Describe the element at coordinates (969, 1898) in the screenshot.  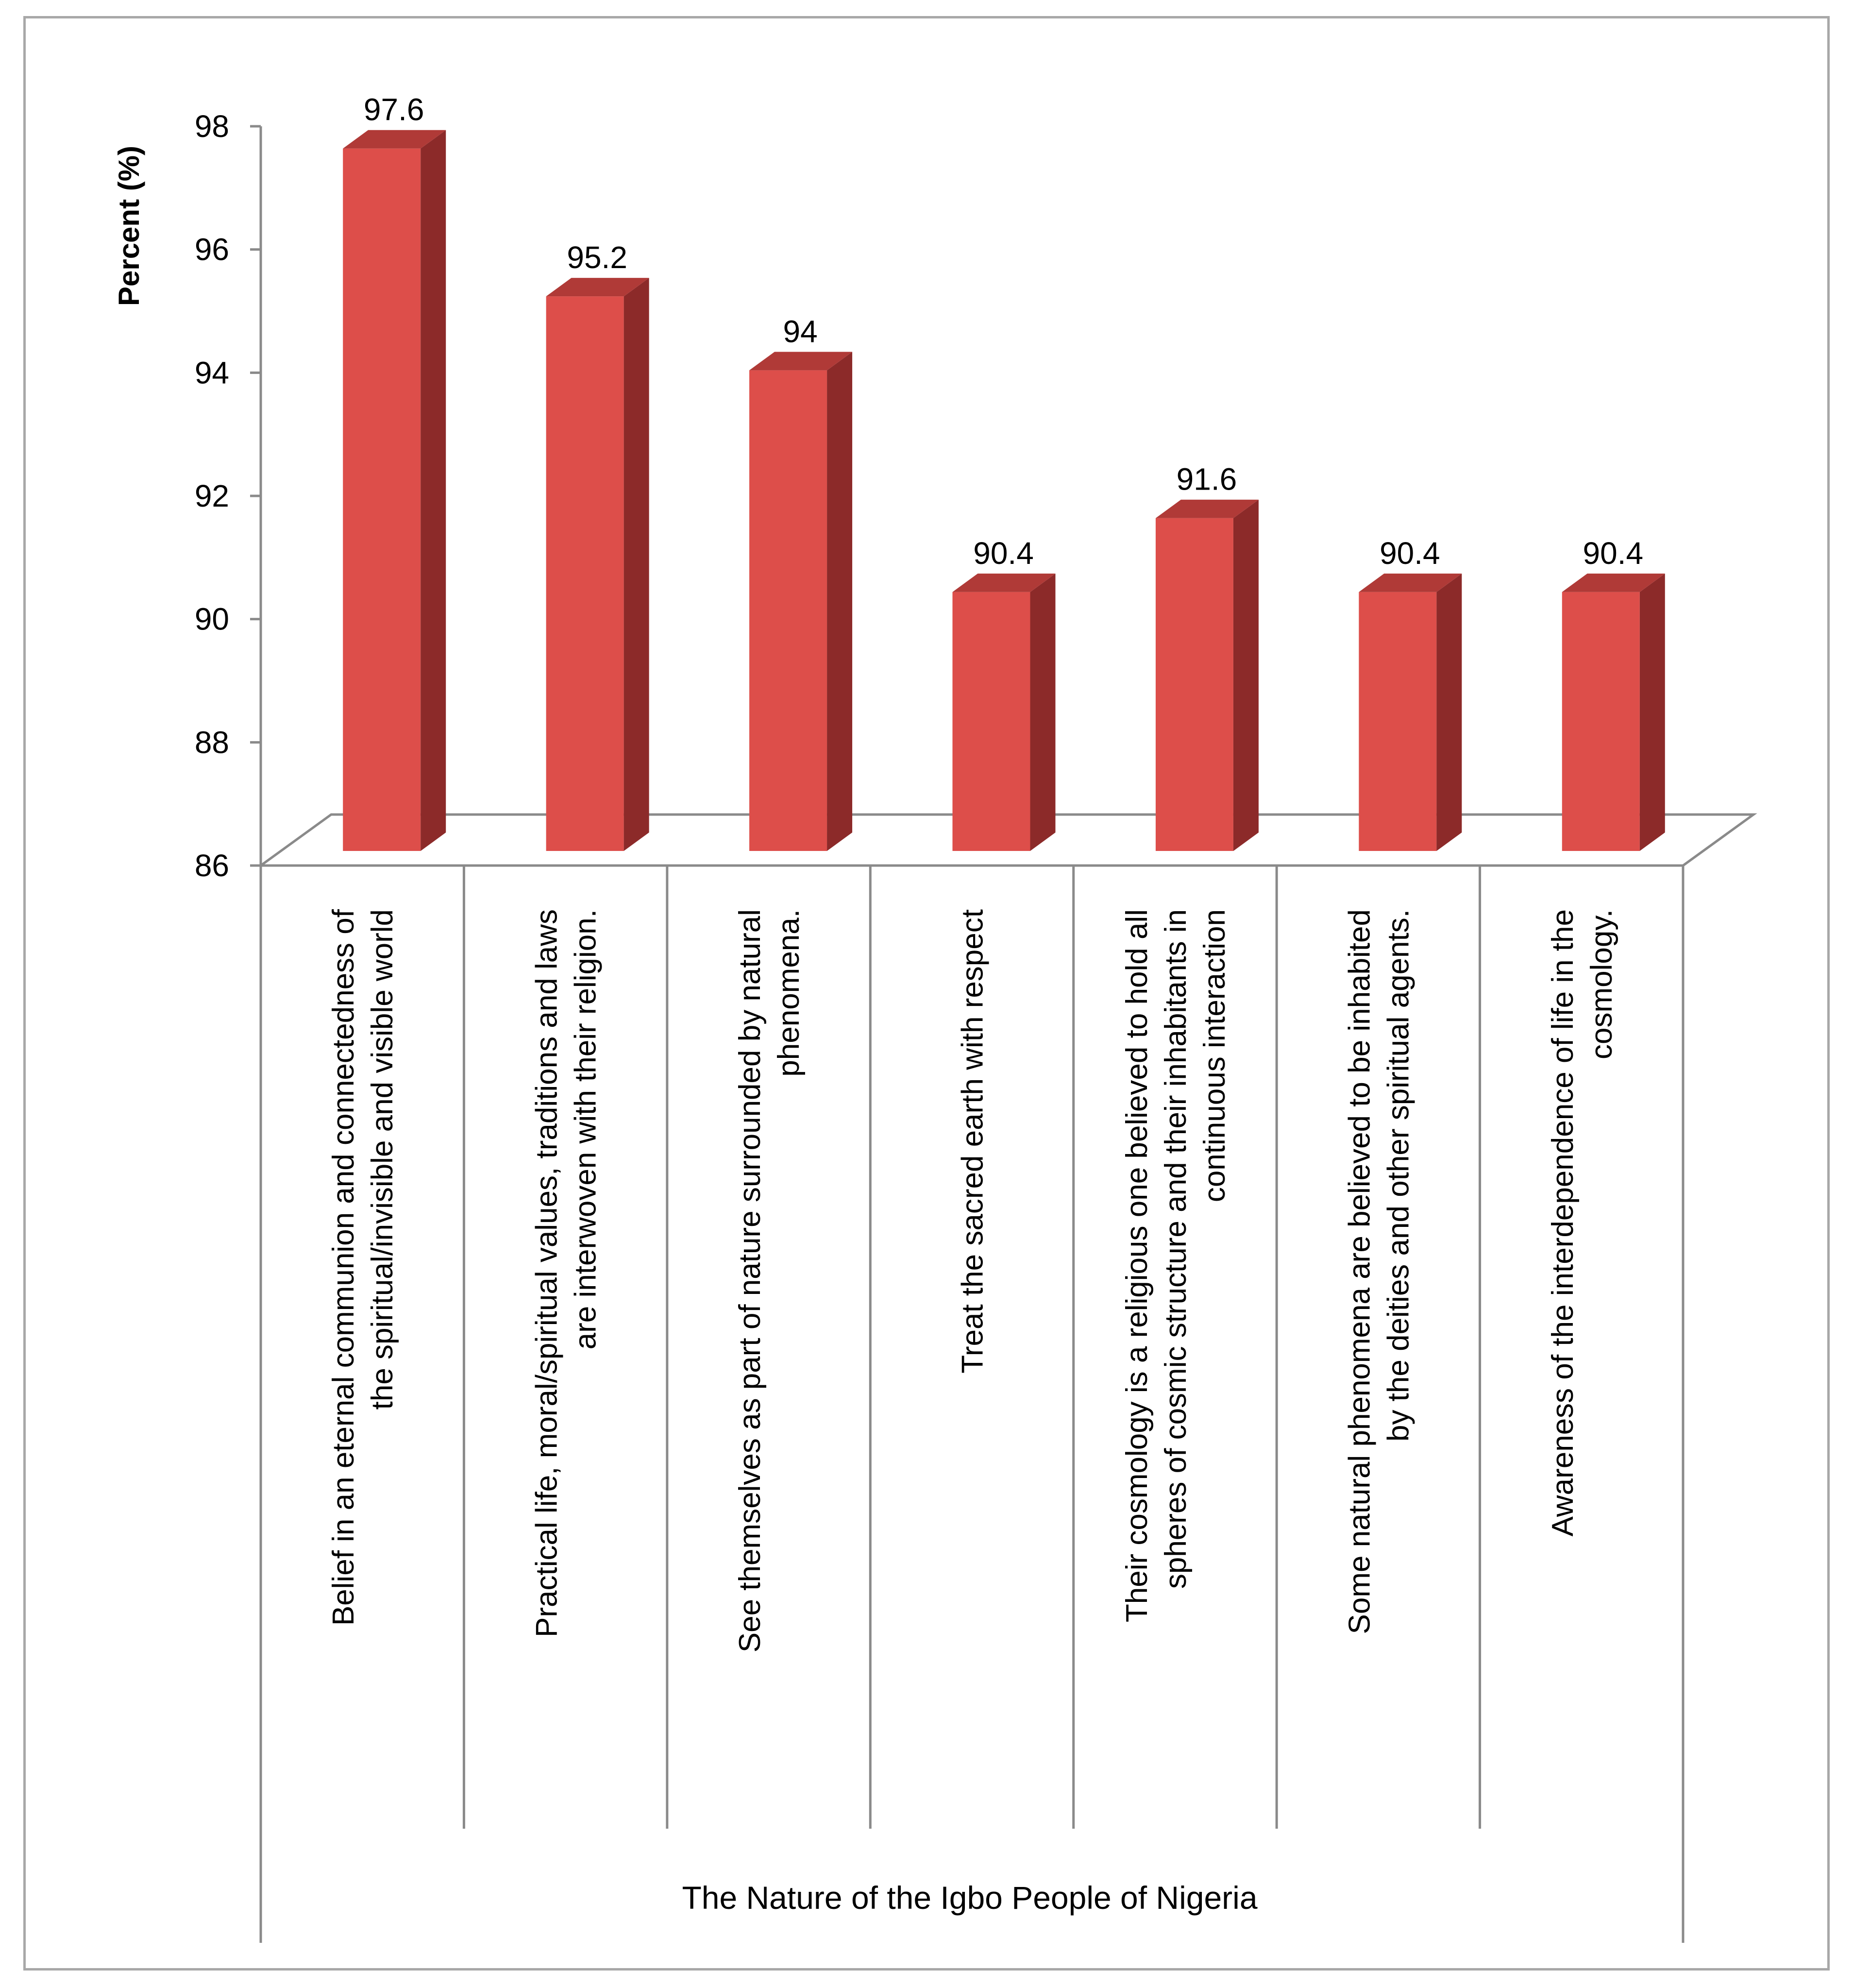
I see `x-axis-title: The Nature of the Igbo People of Nigeria` at that location.